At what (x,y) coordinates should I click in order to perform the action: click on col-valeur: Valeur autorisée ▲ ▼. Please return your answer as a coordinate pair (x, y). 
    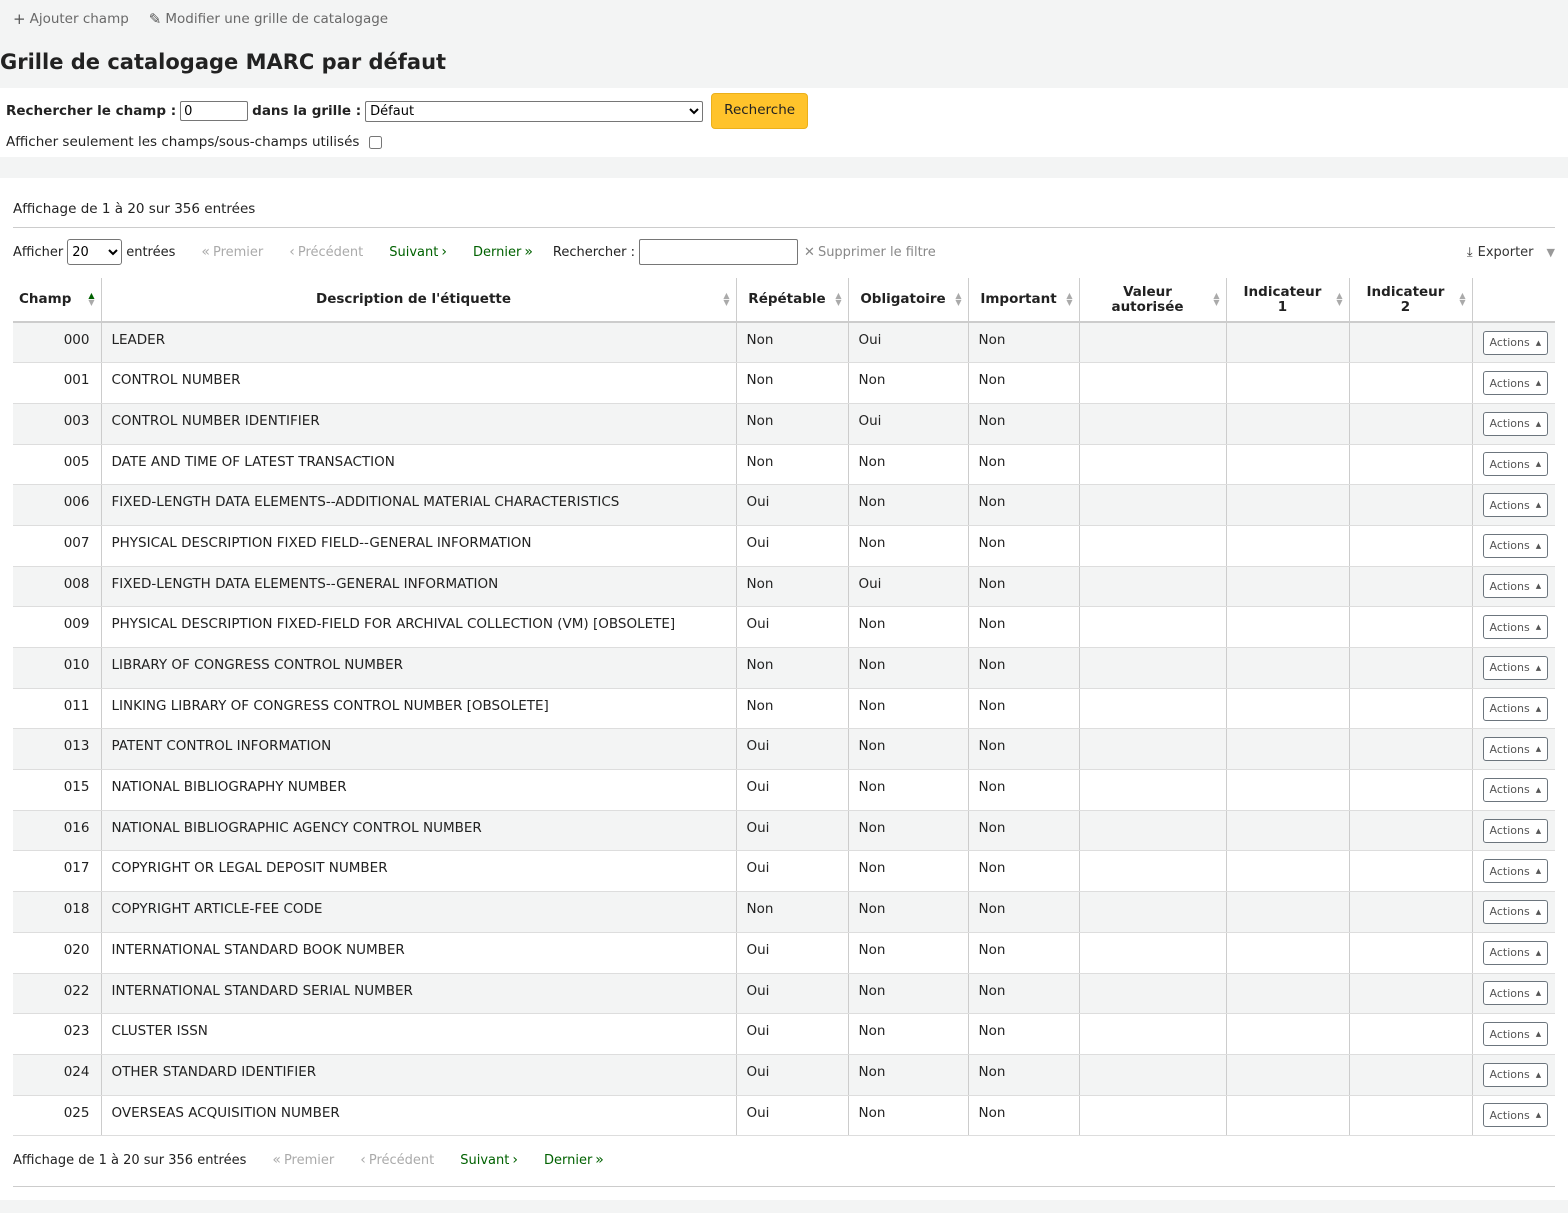
    Looking at the image, I should click on (1152, 300).